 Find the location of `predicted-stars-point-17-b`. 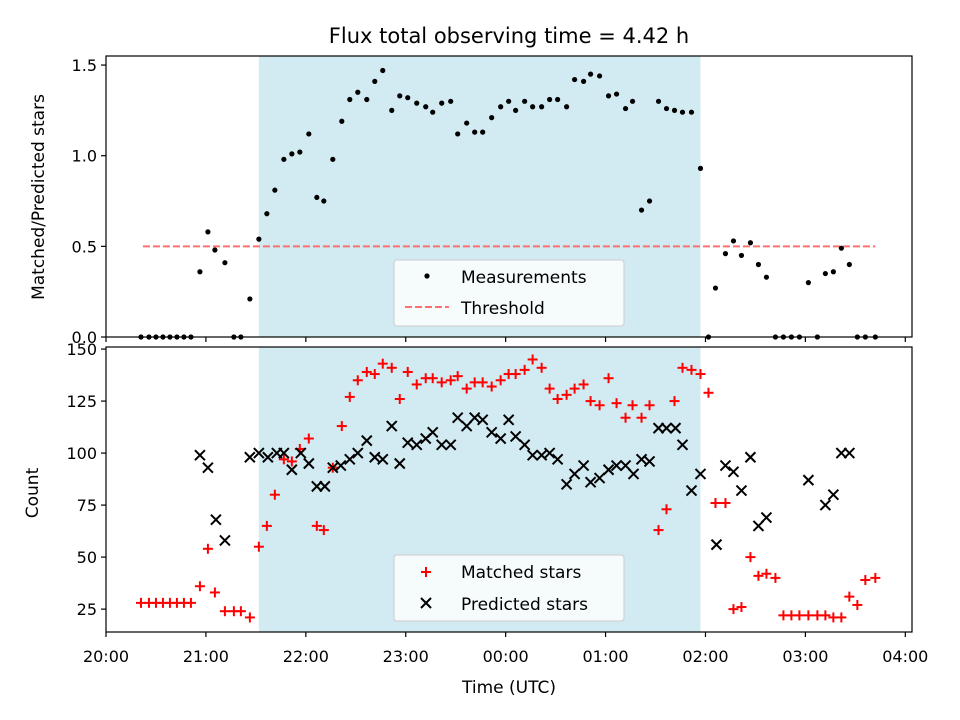

predicted-stars-point-17-b is located at coordinates (358, 453).